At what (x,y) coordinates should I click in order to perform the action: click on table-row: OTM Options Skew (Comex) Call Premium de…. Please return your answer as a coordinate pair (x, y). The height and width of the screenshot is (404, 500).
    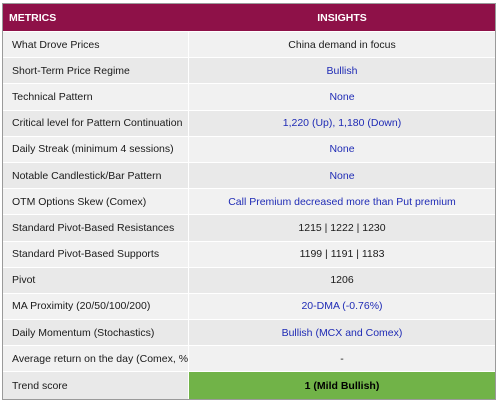
    Looking at the image, I should click on (249, 202).